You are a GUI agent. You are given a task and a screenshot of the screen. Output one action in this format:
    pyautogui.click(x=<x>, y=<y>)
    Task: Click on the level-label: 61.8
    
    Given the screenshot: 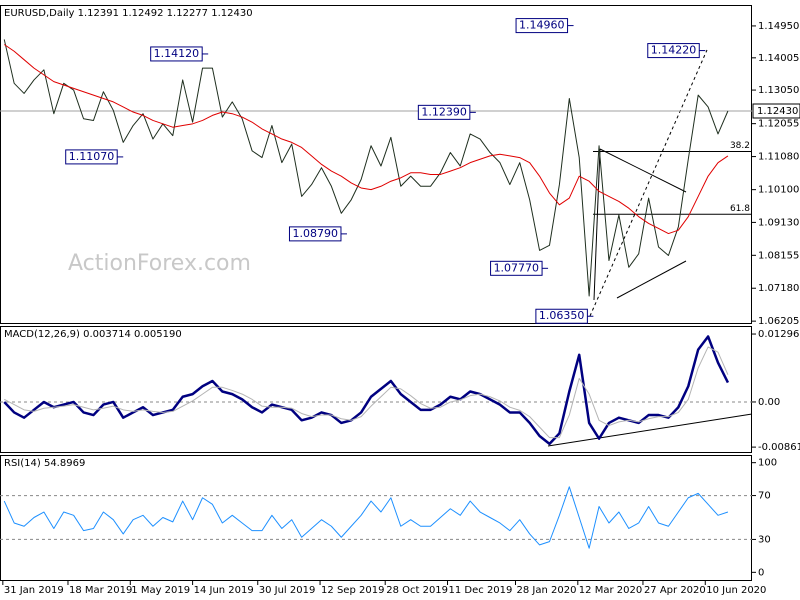 What is the action you would take?
    pyautogui.click(x=740, y=209)
    